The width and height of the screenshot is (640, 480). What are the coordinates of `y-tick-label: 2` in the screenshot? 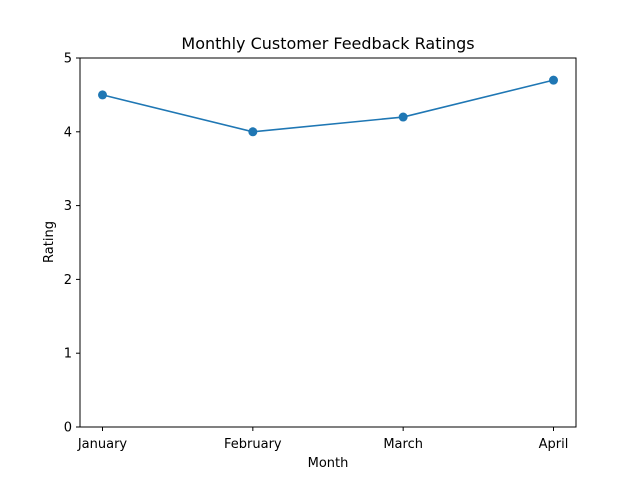 It's located at (68, 280).